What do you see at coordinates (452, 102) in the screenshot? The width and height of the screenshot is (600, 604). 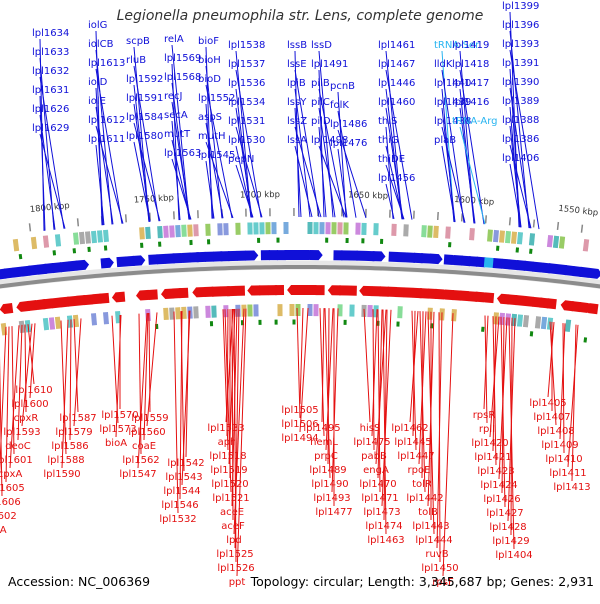 I see `top-gene-label: lpl1439` at bounding box center [452, 102].